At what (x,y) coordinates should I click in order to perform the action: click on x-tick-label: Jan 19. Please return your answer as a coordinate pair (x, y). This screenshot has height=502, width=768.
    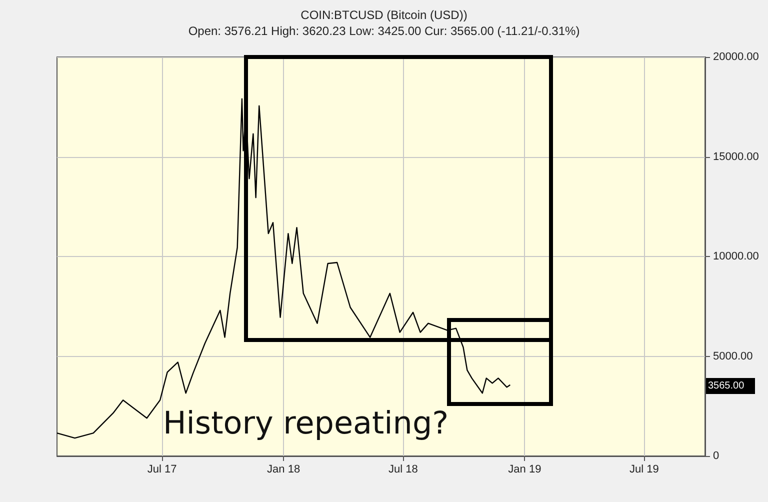
    Looking at the image, I should click on (525, 470).